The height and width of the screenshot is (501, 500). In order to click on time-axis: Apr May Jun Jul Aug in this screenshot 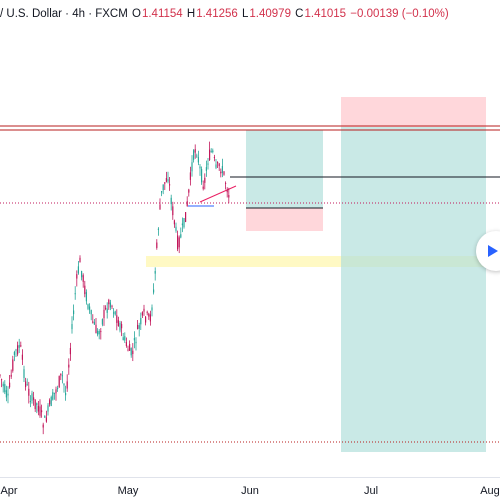, I will do `click(250, 489)`.